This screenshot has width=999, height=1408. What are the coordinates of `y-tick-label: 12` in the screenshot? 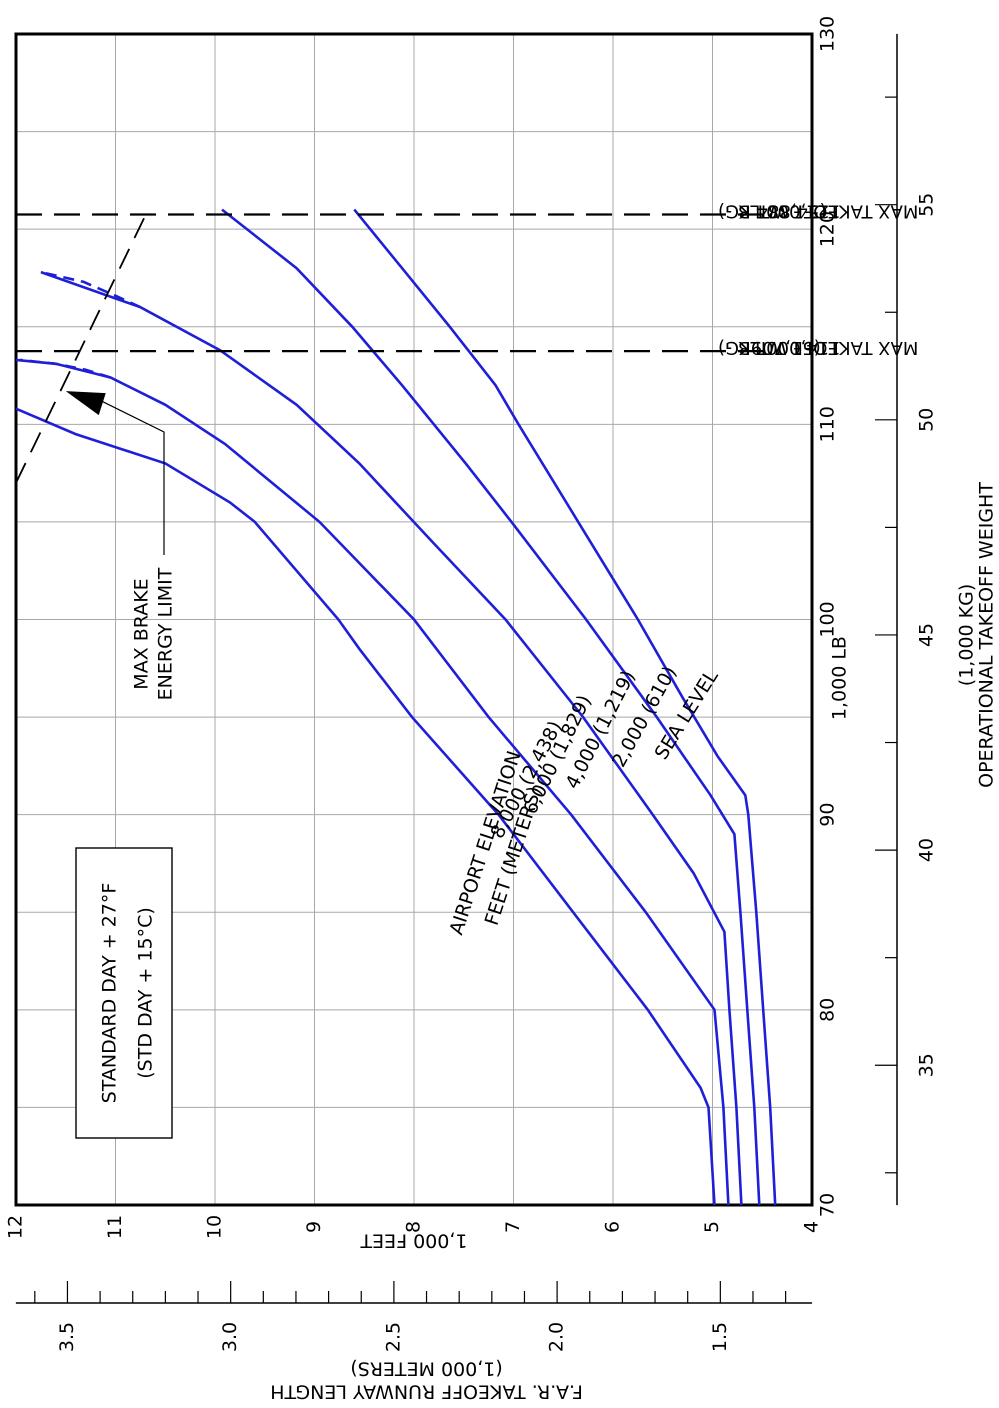 It's located at (16, 1227).